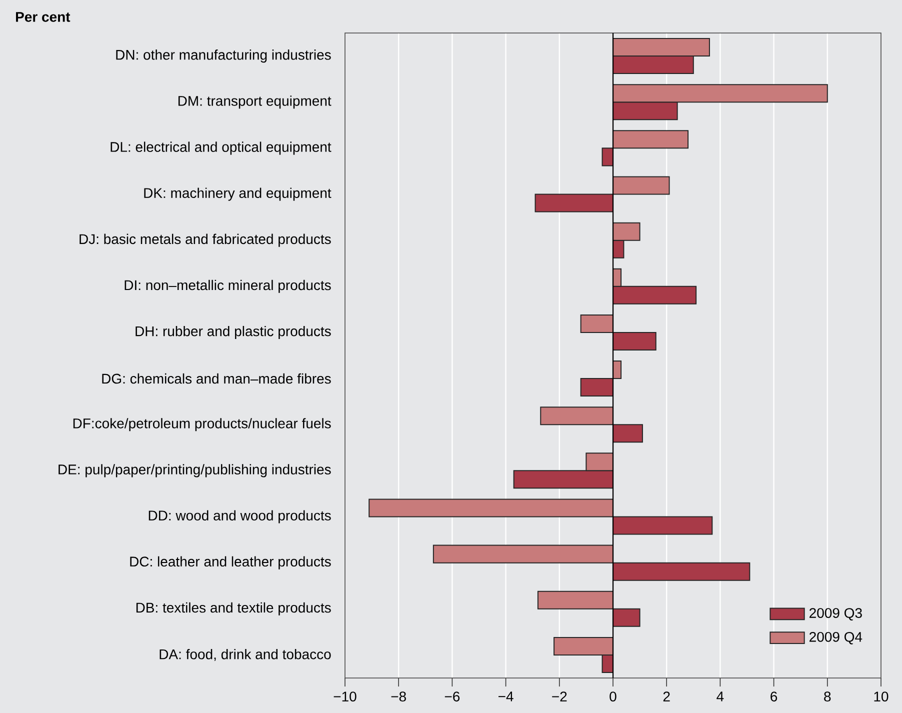  I want to click on y-tick-label: DI: non–metallic mineral products, so click(227, 286).